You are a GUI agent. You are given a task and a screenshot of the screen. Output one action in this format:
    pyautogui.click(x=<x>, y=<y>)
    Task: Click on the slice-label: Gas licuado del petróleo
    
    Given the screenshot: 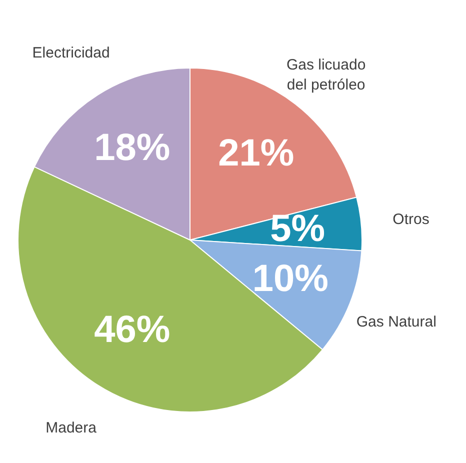 What is the action you would take?
    pyautogui.click(x=326, y=75)
    